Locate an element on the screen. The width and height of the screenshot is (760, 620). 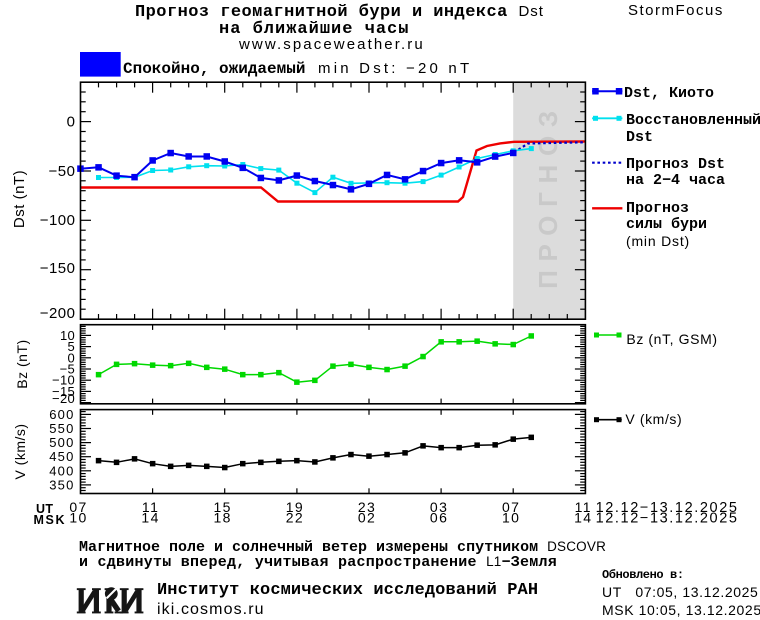
svg-text: V (km/s) is located at coordinates (20, 451).